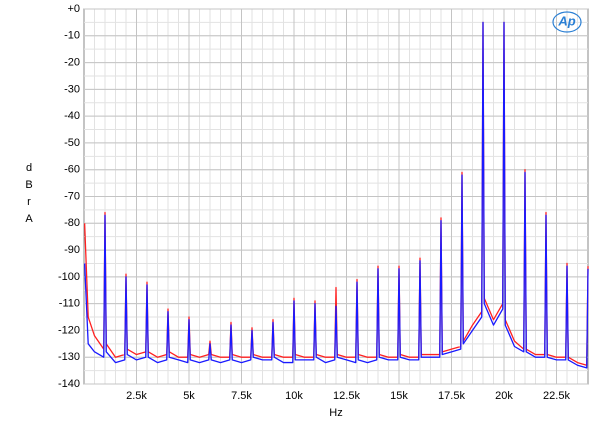  Describe the element at coordinates (69, 357) in the screenshot. I see `y-tick-label: -130` at that location.